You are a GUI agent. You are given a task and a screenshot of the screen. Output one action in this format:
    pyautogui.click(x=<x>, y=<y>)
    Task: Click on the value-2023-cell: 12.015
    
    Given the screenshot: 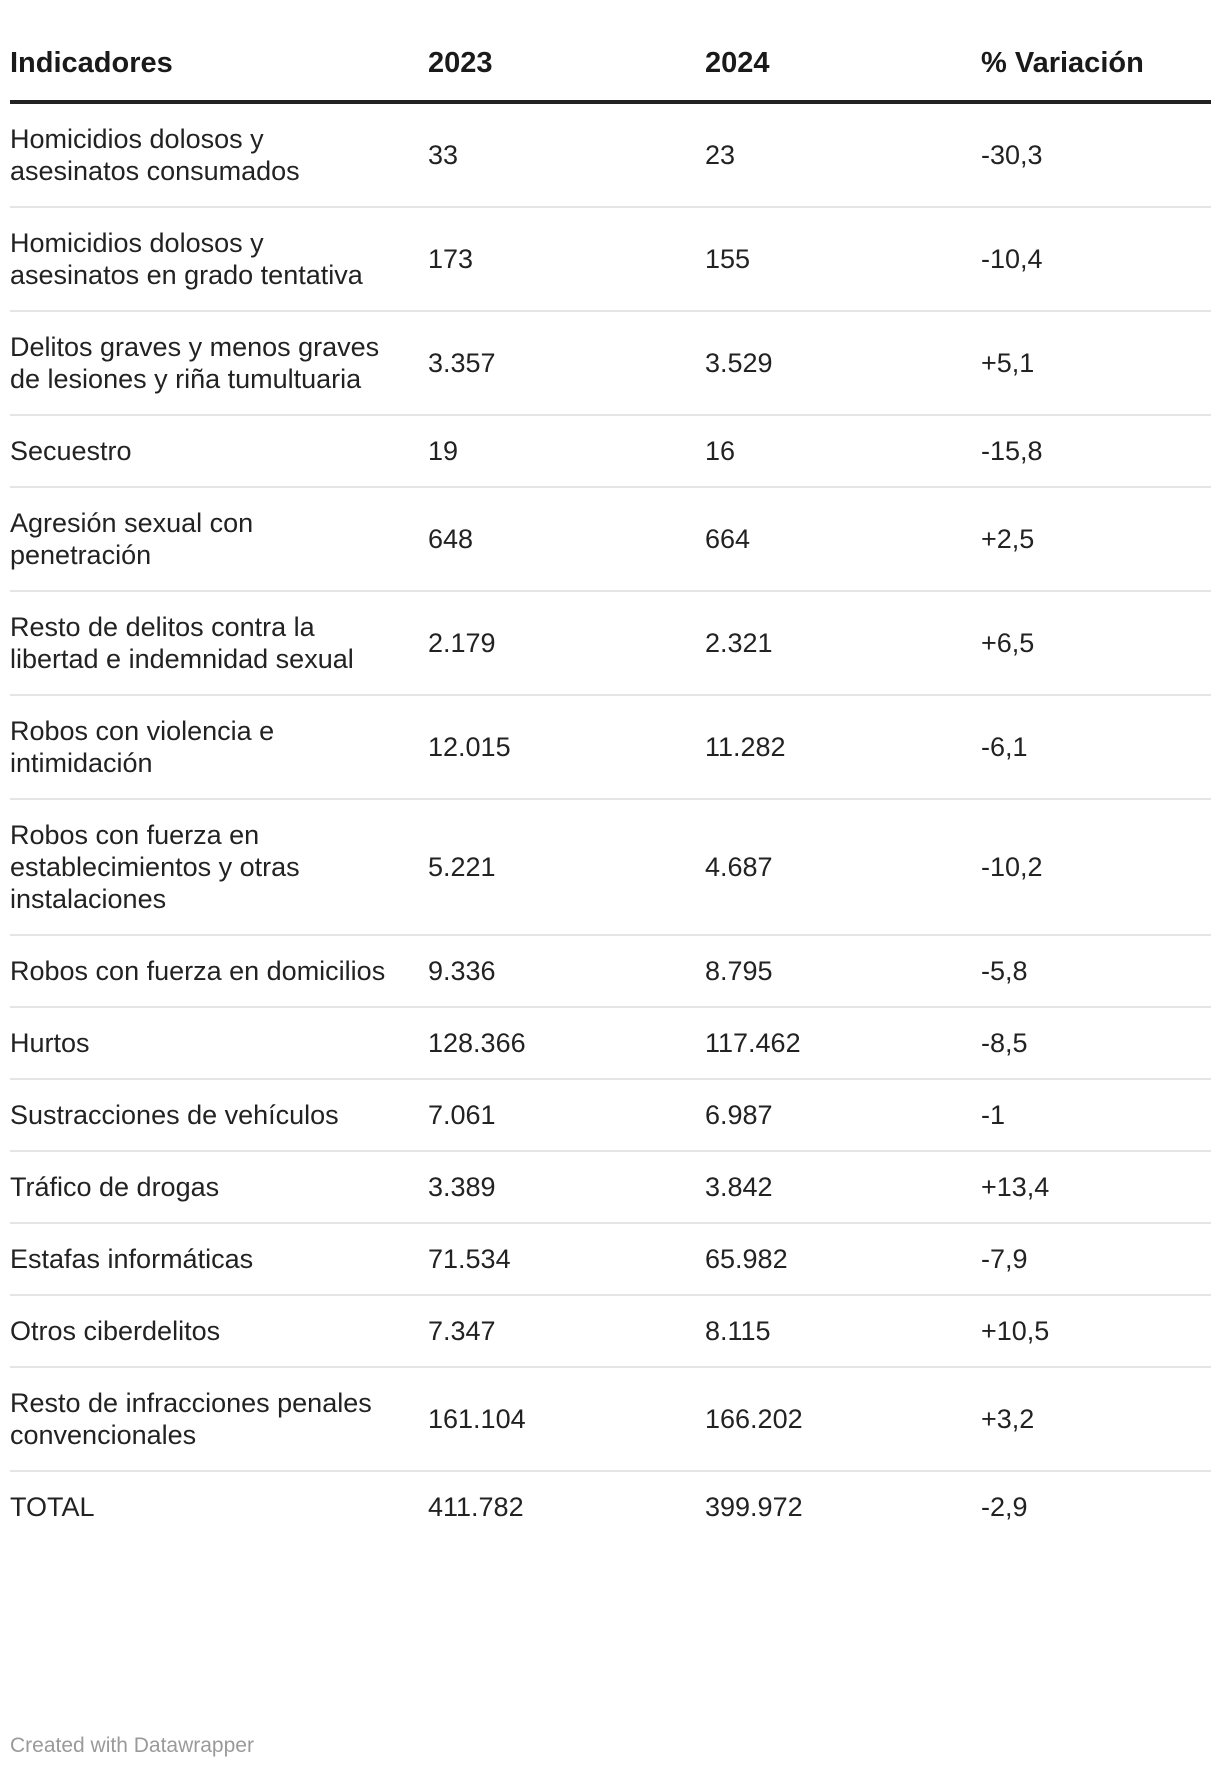 What is the action you would take?
    pyautogui.click(x=566, y=747)
    